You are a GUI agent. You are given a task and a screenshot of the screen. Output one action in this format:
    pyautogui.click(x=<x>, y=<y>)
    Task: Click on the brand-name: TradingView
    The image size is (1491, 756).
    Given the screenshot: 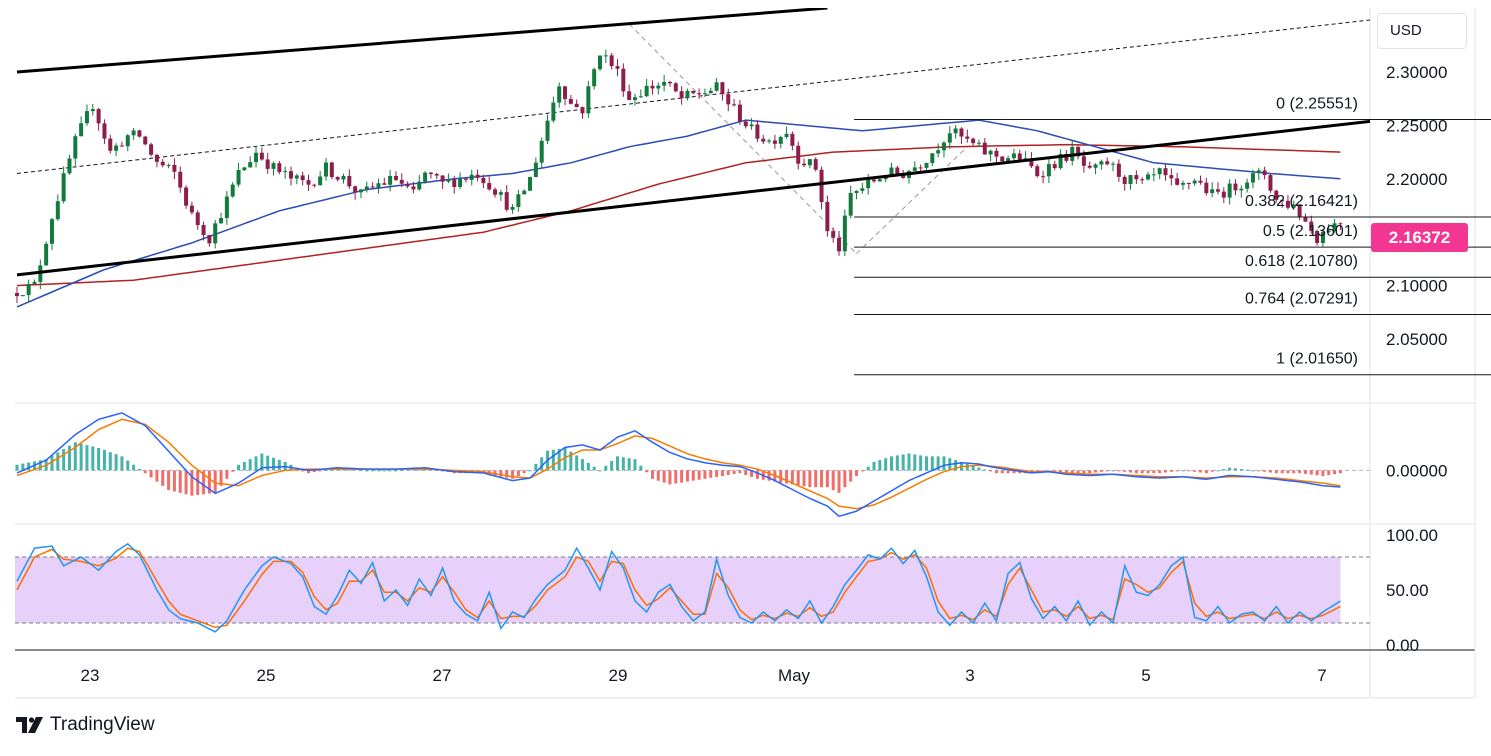 What is the action you would take?
    pyautogui.click(x=102, y=724)
    